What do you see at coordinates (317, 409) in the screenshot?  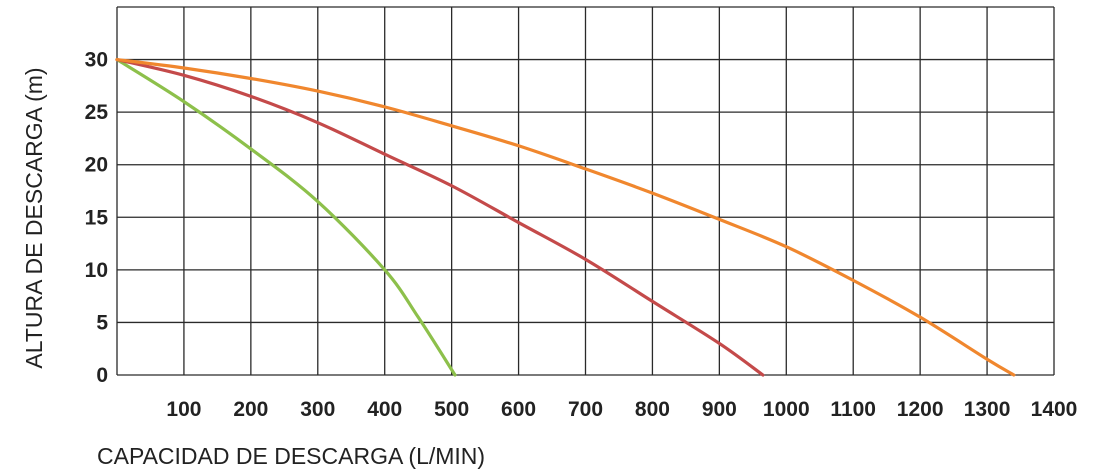 I see `x-tick-label: 300` at bounding box center [317, 409].